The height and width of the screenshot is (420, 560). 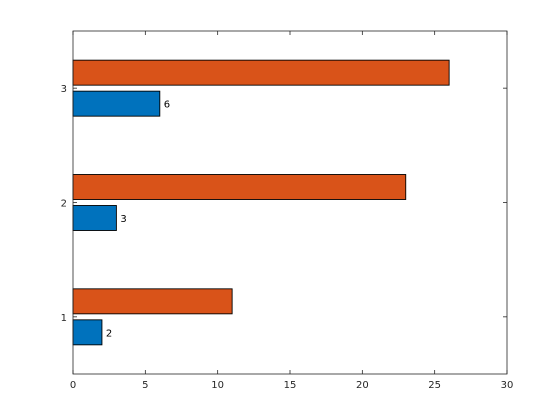 What do you see at coordinates (217, 385) in the screenshot?
I see `x-tick-label: 10` at bounding box center [217, 385].